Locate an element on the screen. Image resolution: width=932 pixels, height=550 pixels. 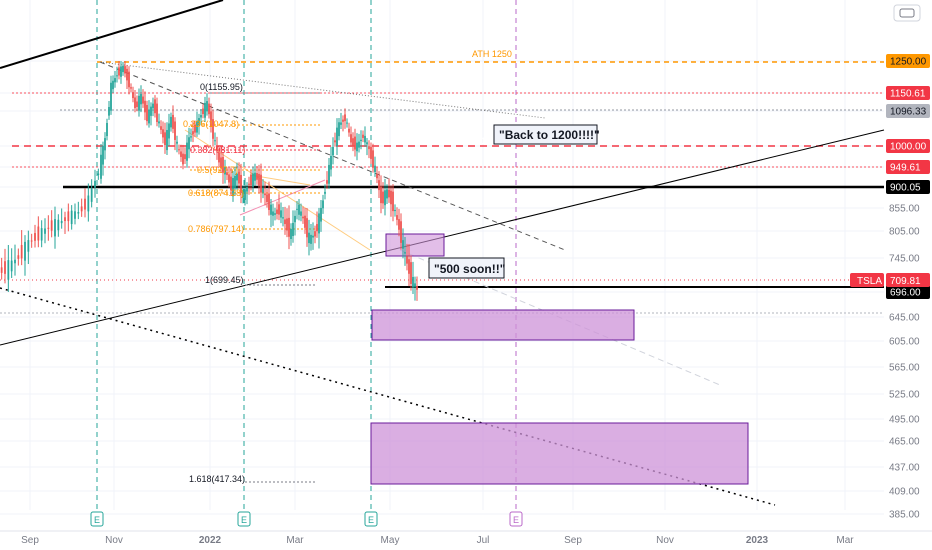
y-tick-label: 805.00 is located at coordinates (904, 232).